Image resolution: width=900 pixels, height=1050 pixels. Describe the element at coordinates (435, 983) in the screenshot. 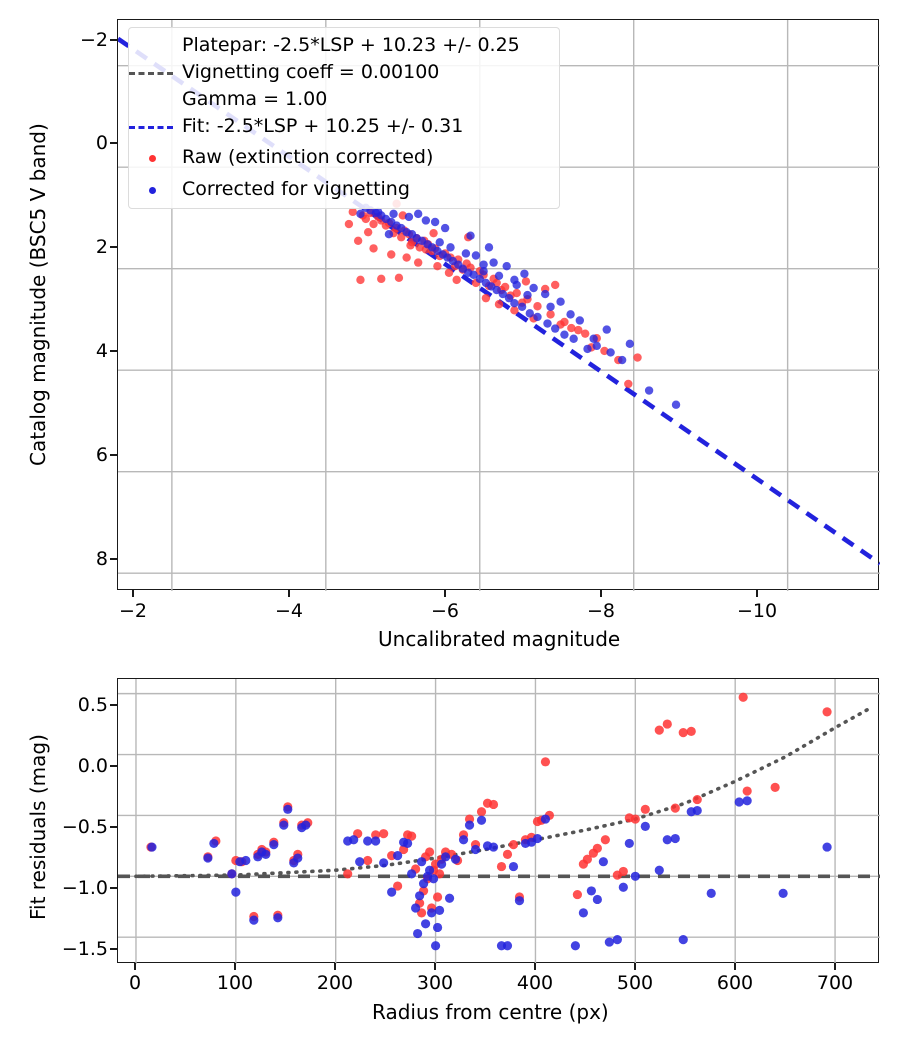

I see `bottom-xtick-label: 300` at that location.